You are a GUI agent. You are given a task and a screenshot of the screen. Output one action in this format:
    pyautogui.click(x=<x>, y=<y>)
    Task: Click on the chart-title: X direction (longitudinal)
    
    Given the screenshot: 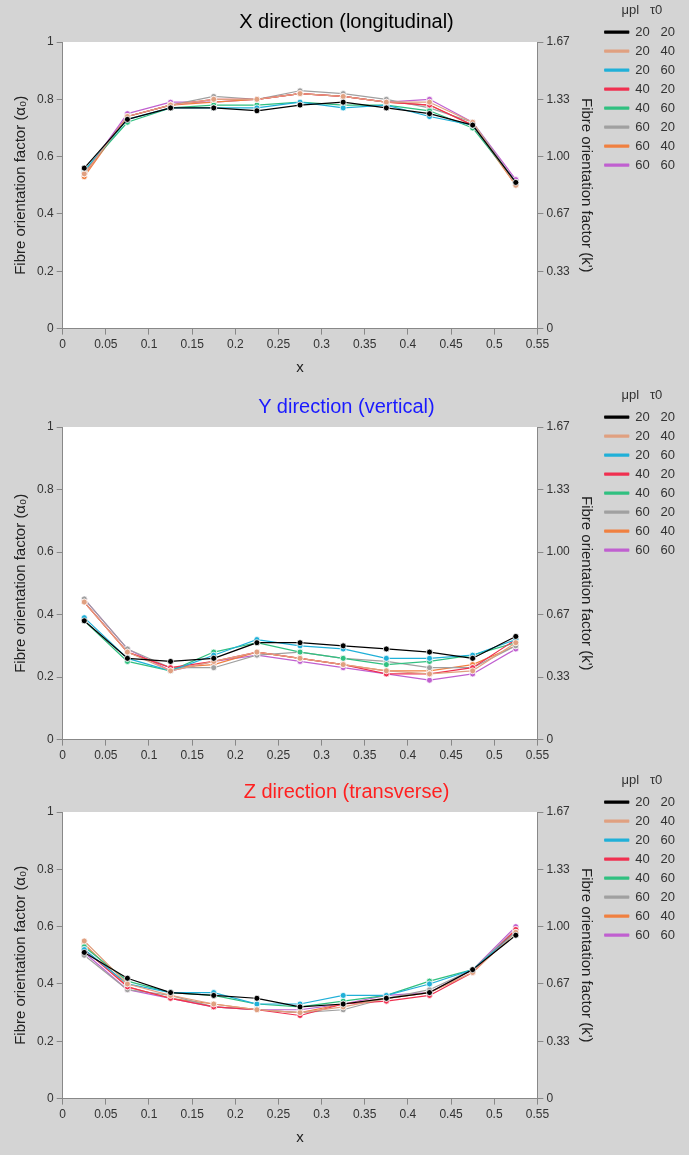 What is the action you would take?
    pyautogui.click(x=346, y=20)
    